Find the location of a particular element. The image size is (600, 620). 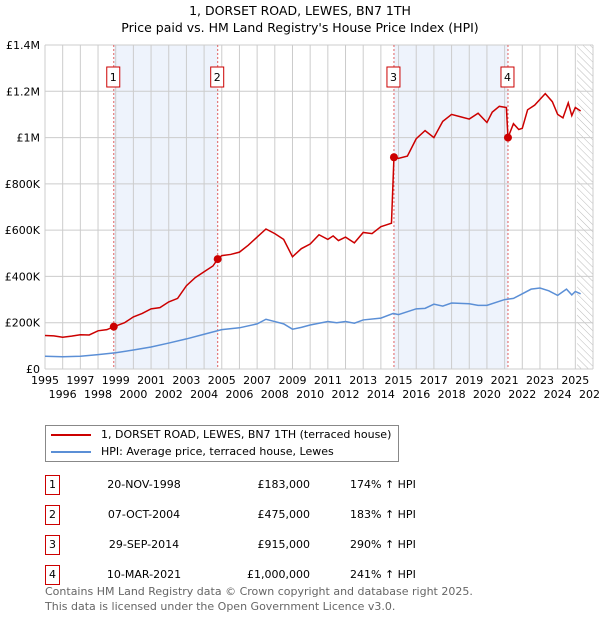

sale-date: 29-SEP-2014 is located at coordinates (144, 544).